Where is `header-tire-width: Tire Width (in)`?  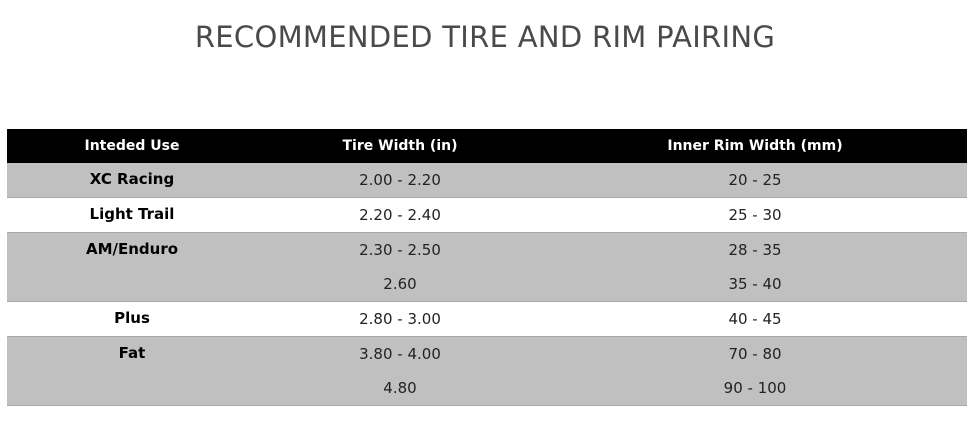 header-tire-width: Tire Width (in) is located at coordinates (400, 146).